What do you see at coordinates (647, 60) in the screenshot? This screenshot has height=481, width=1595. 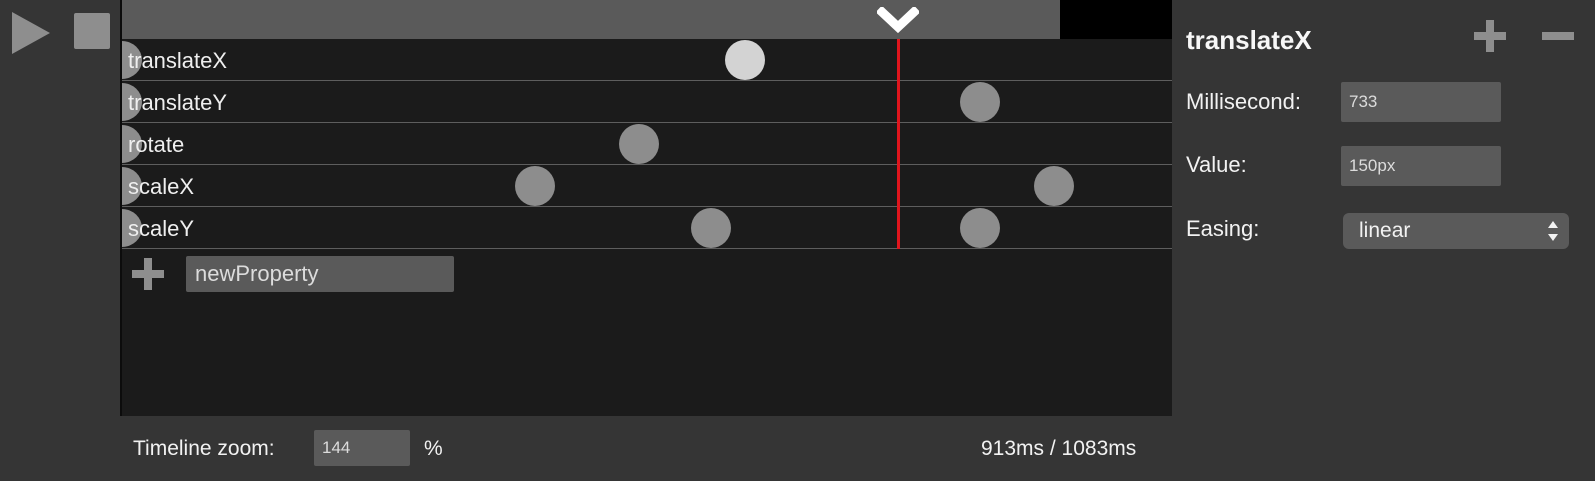 I see `track-row: translateX` at bounding box center [647, 60].